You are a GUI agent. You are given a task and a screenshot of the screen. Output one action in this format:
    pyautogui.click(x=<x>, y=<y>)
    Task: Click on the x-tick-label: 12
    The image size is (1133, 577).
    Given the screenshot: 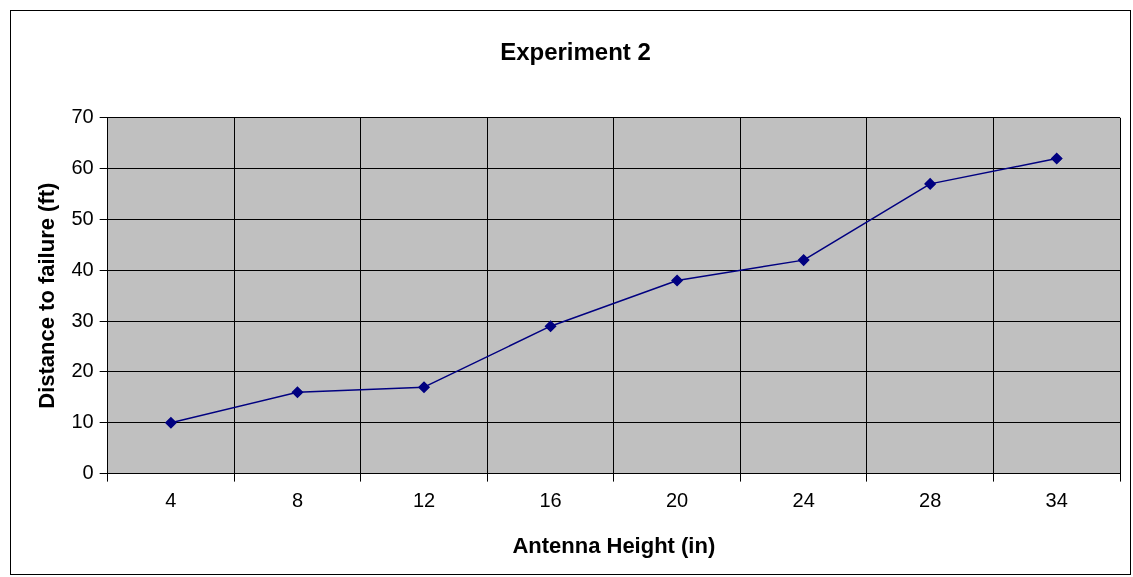 What is the action you would take?
    pyautogui.click(x=424, y=500)
    